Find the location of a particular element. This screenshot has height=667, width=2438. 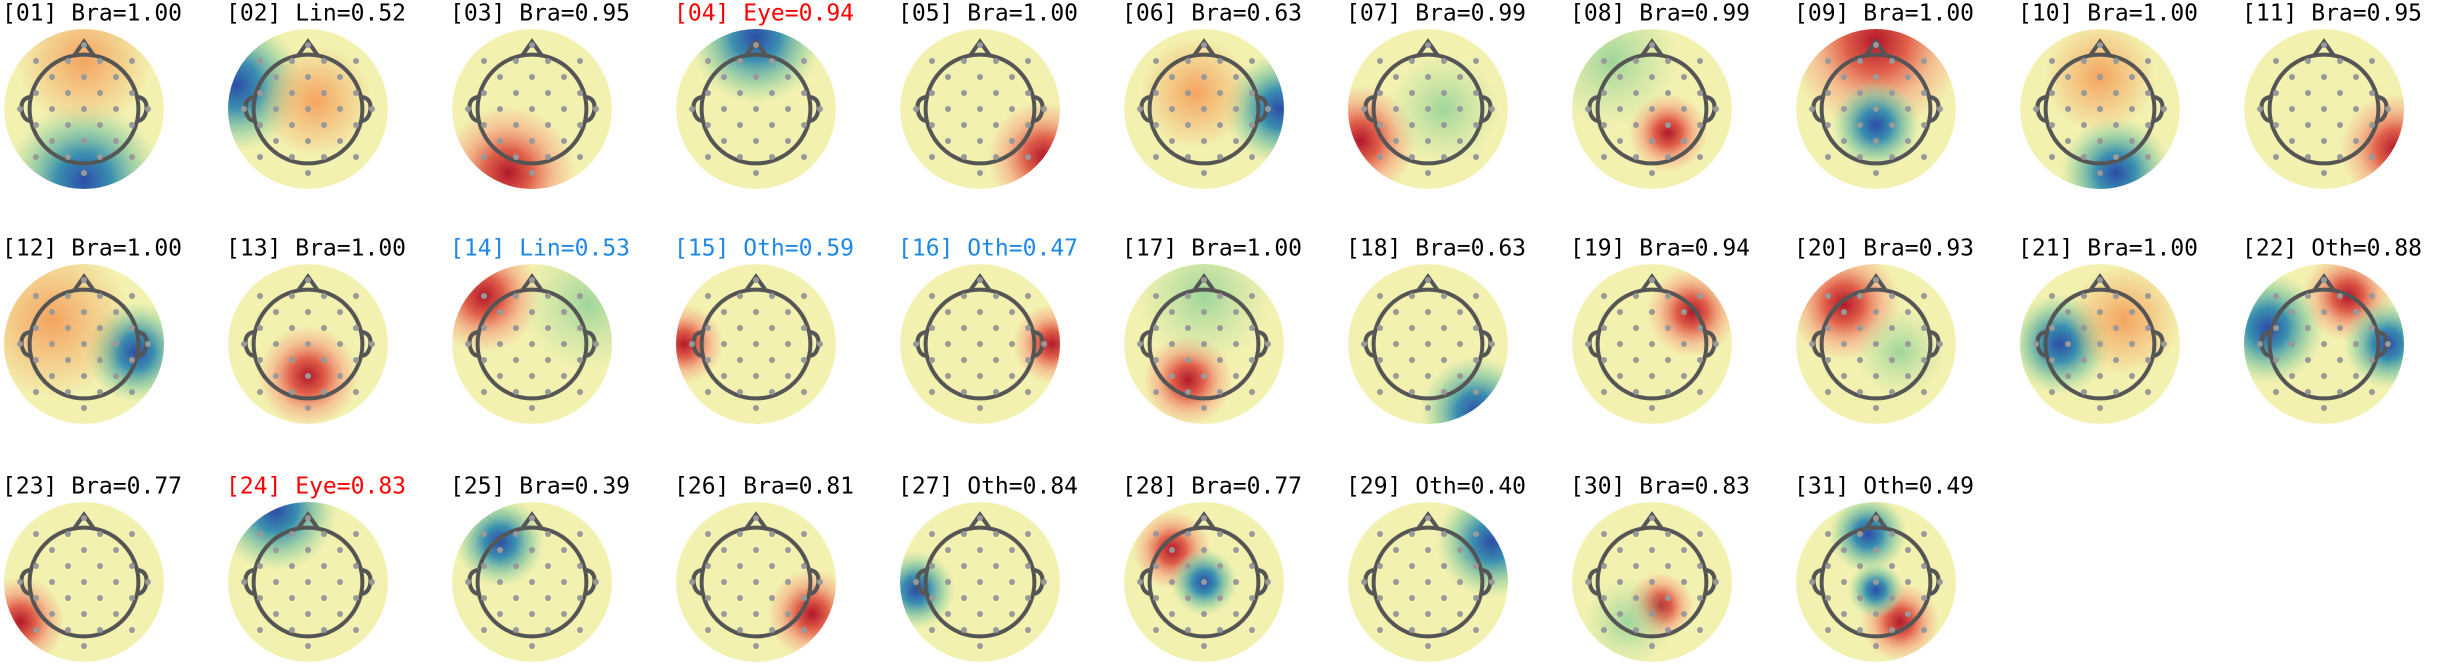

component-label: [26] Bra=0.81 is located at coordinates (764, 487).